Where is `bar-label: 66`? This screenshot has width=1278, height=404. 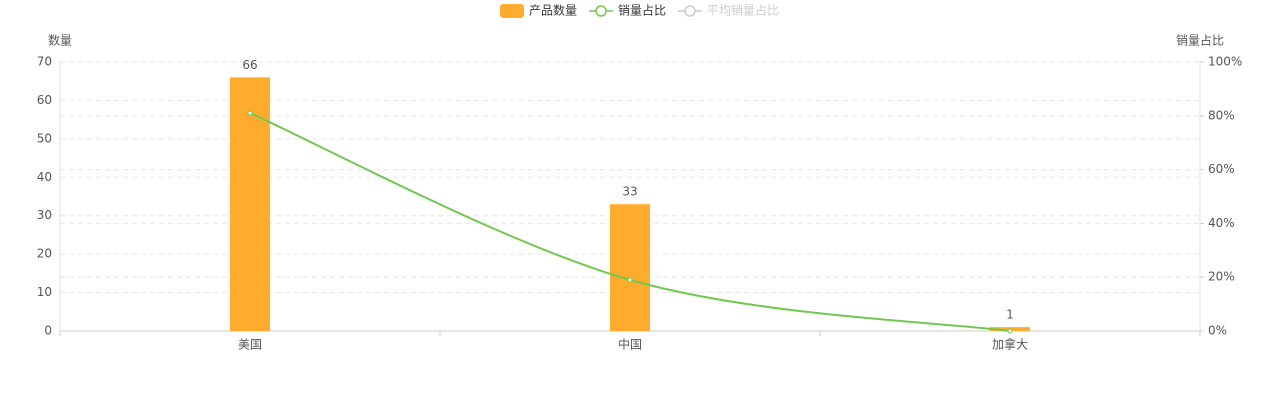
bar-label: 66 is located at coordinates (249, 65).